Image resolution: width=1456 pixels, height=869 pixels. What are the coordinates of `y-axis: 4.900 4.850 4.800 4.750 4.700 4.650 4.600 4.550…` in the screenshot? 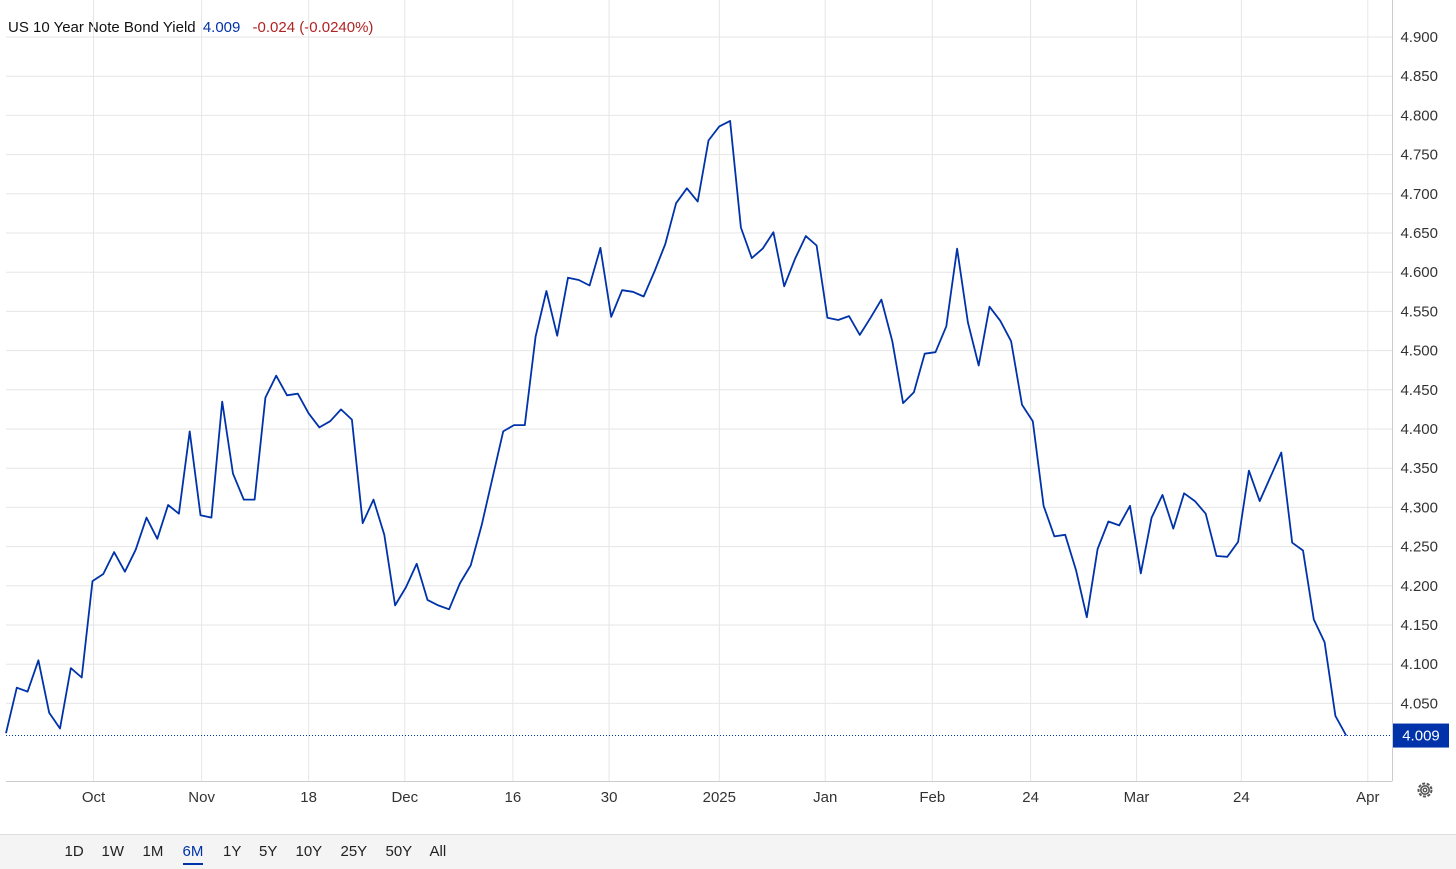 It's located at (1415, 390).